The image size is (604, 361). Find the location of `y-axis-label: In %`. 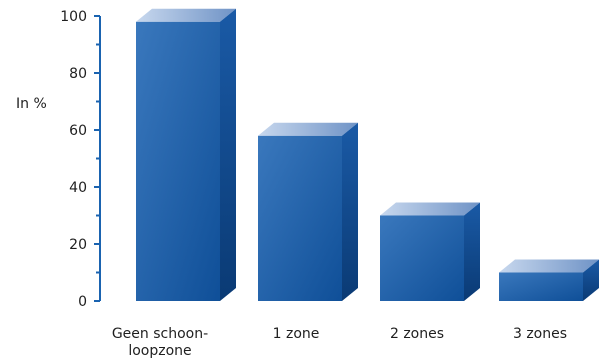

y-axis-label: In % is located at coordinates (31, 104).